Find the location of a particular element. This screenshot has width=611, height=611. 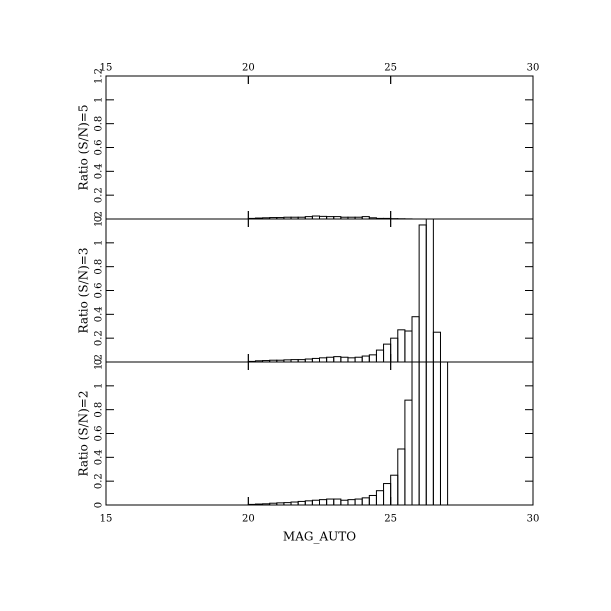

y-axis-label: Ratio (S/N)=3 is located at coordinates (84, 291).